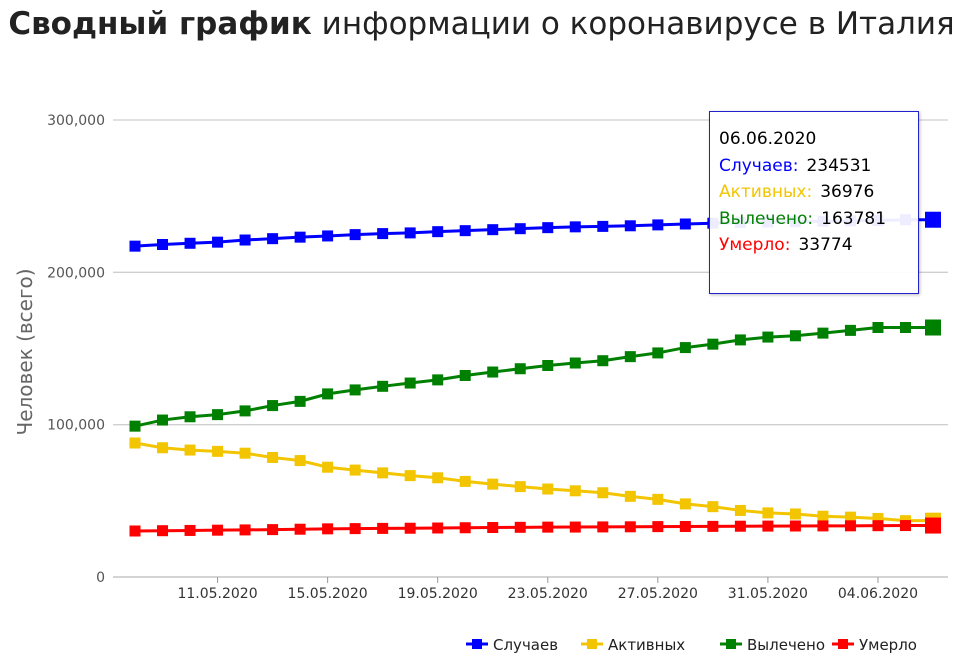 Image resolution: width=963 pixels, height=656 pixels. What do you see at coordinates (874, 645) in the screenshot?
I see `legend-item-3: Умерло` at bounding box center [874, 645].